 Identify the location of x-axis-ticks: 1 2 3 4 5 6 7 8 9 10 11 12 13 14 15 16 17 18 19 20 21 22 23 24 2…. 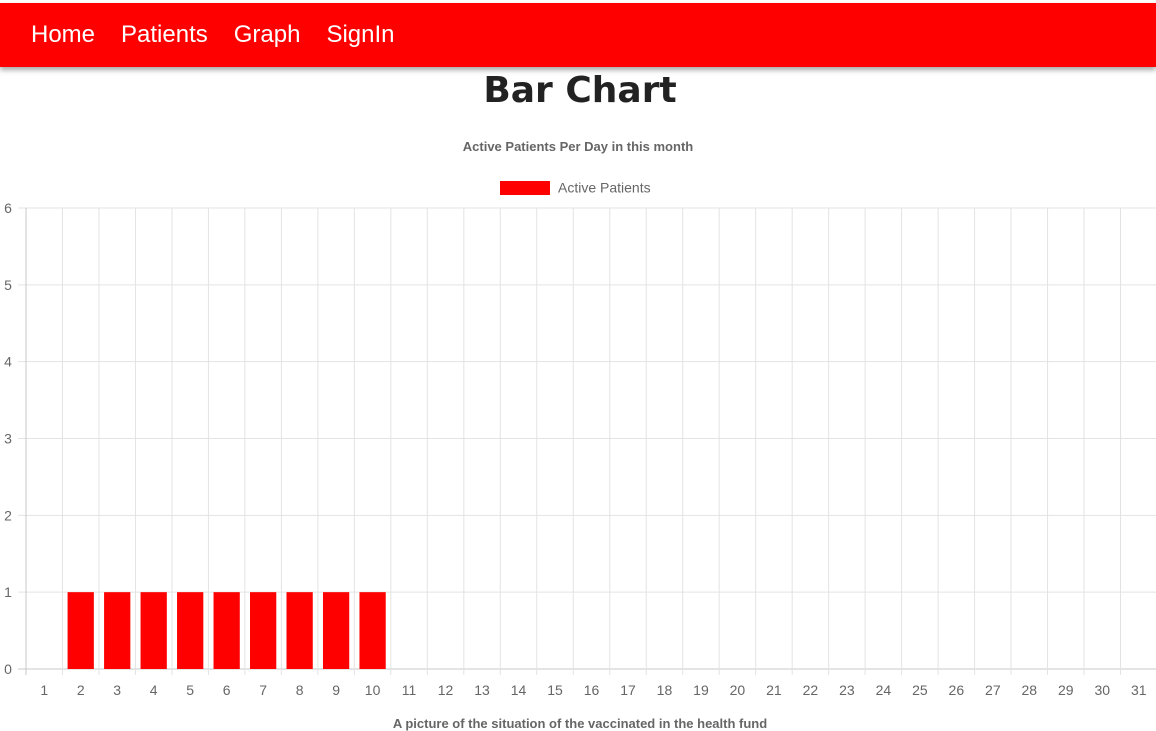
(593, 690).